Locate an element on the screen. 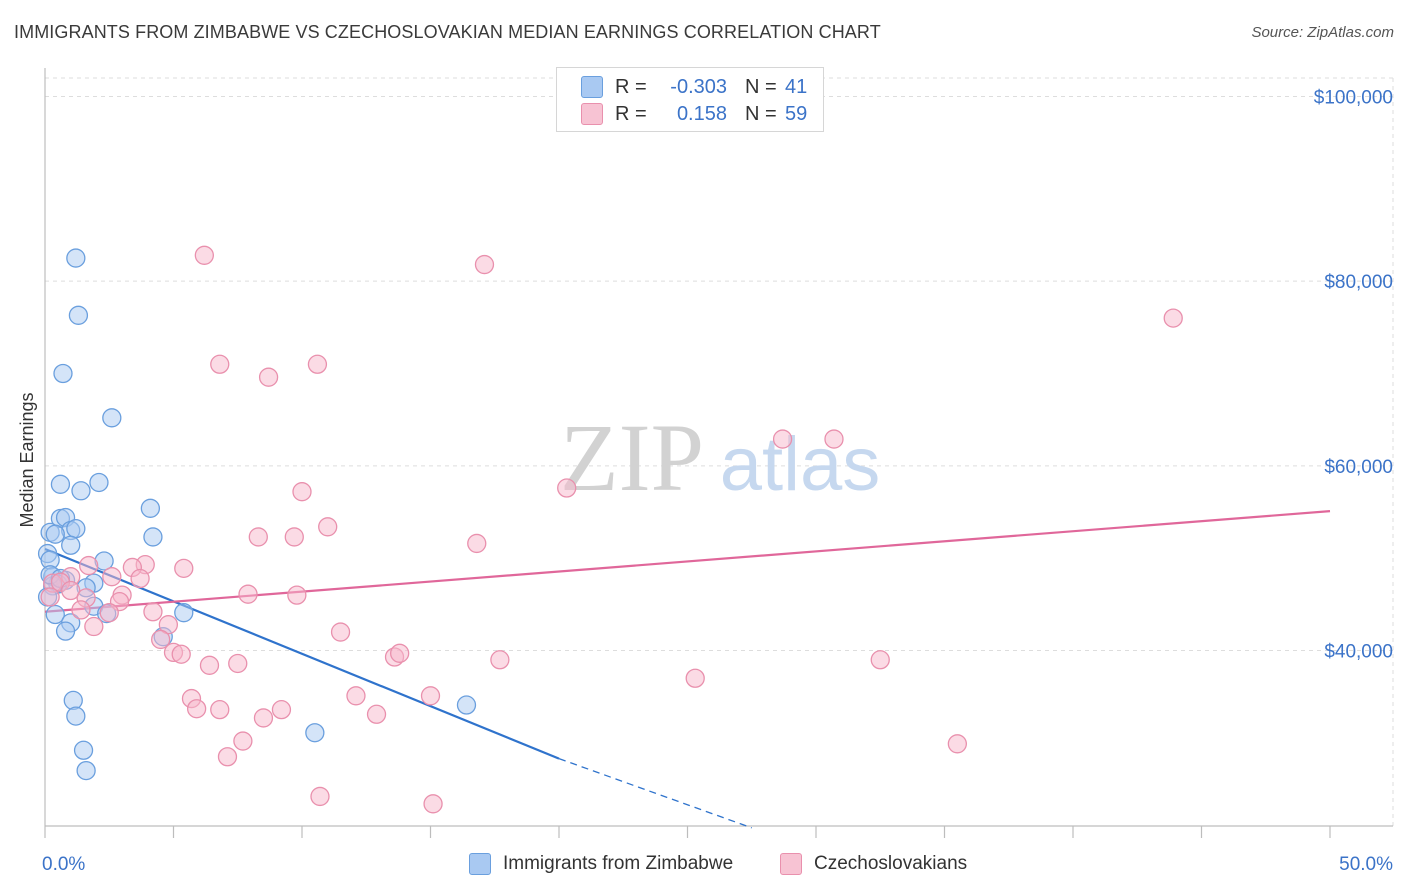  legend-r-value: 0.158 is located at coordinates (701, 113).